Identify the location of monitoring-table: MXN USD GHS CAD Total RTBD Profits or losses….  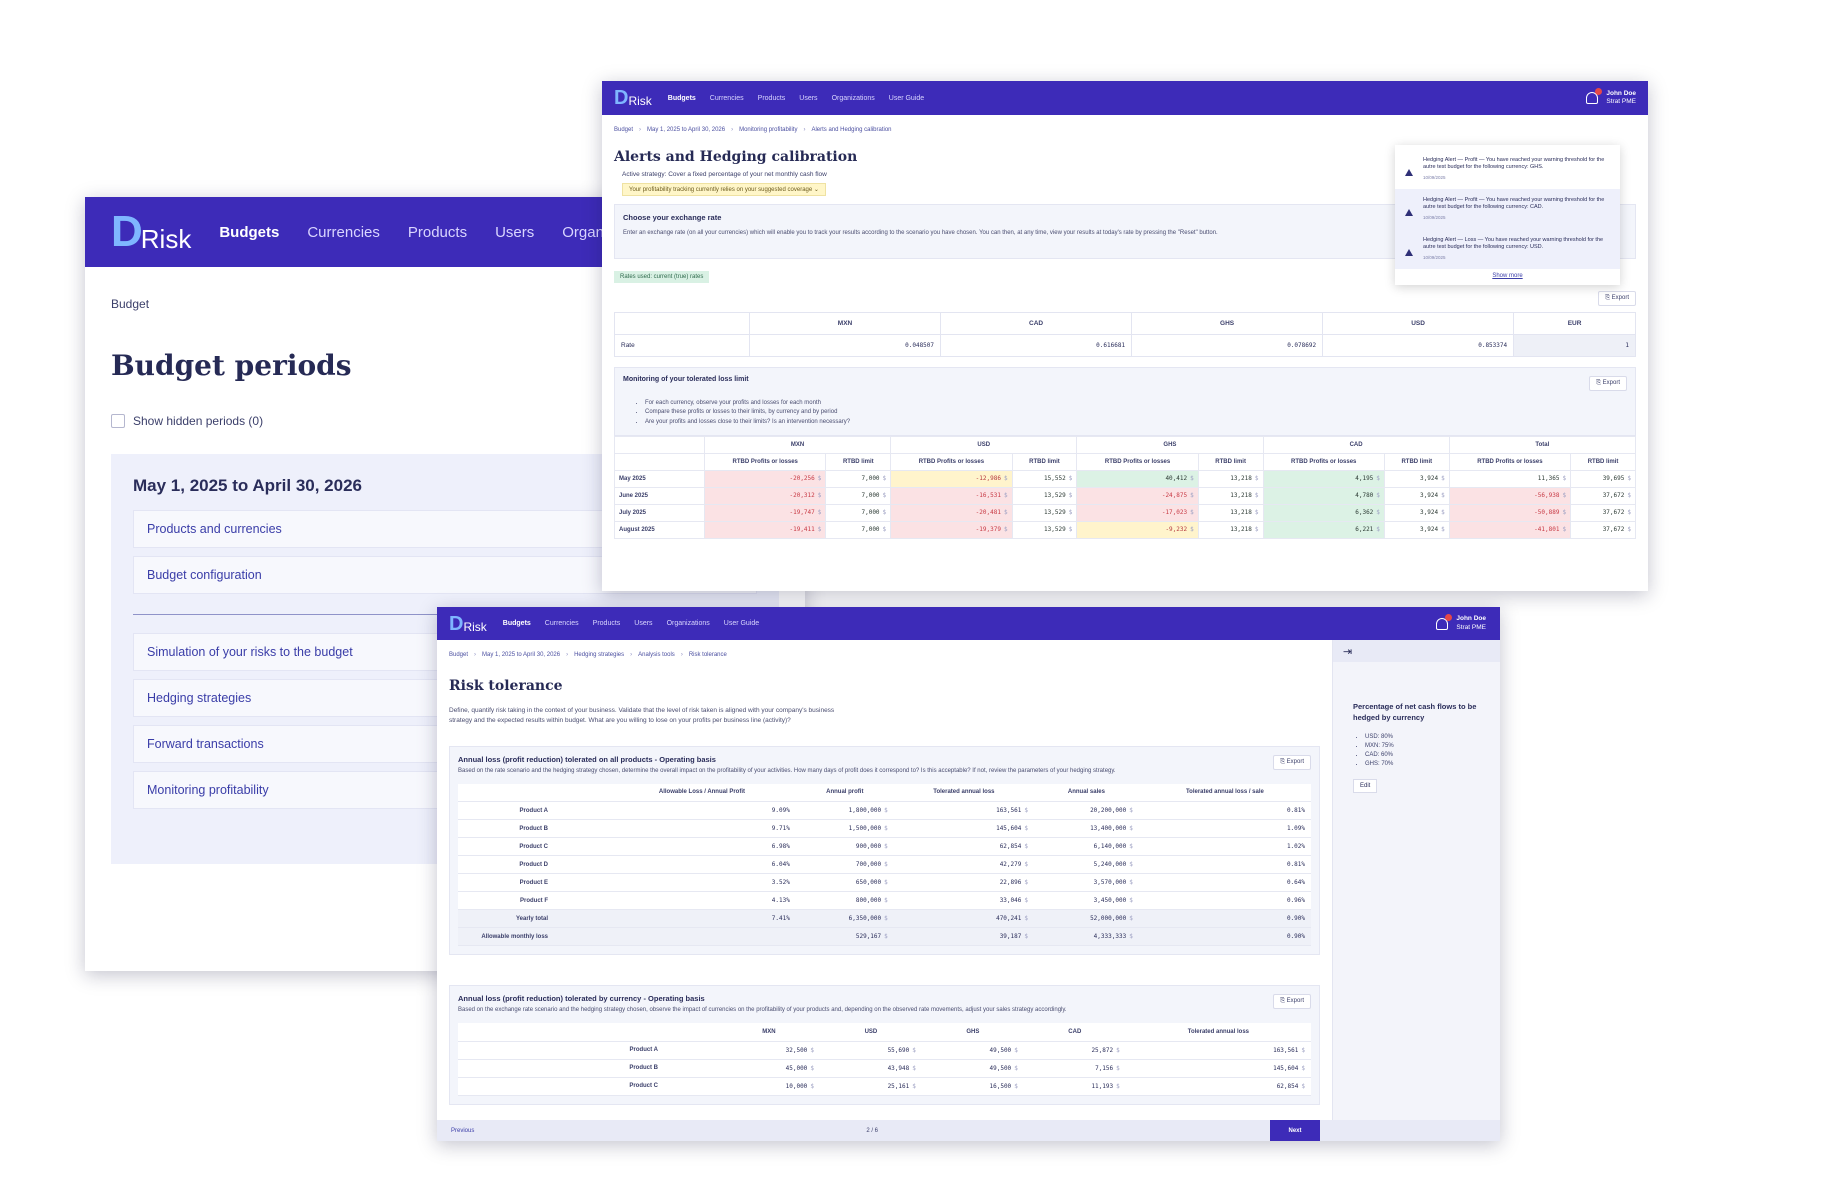
(1125, 487).